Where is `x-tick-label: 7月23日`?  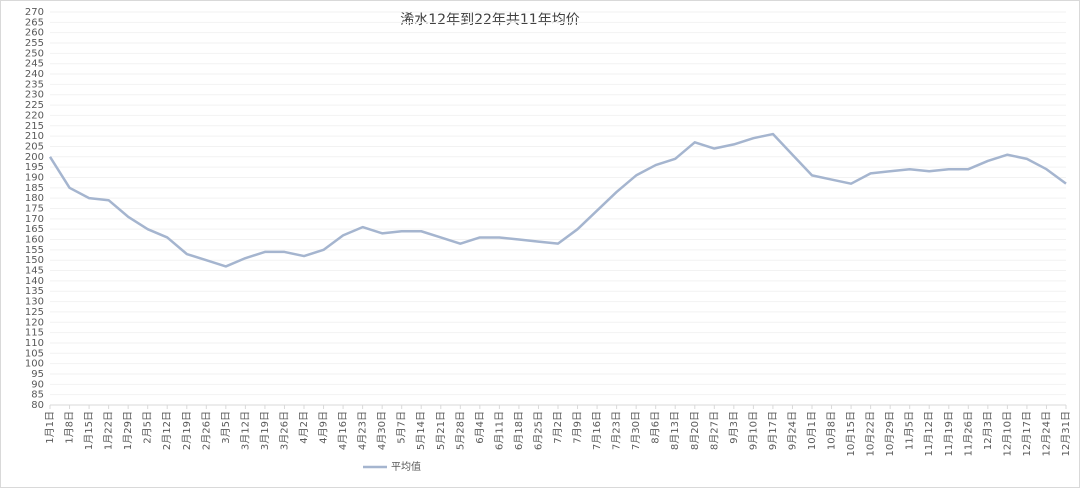 x-tick-label: 7月23日 is located at coordinates (617, 430).